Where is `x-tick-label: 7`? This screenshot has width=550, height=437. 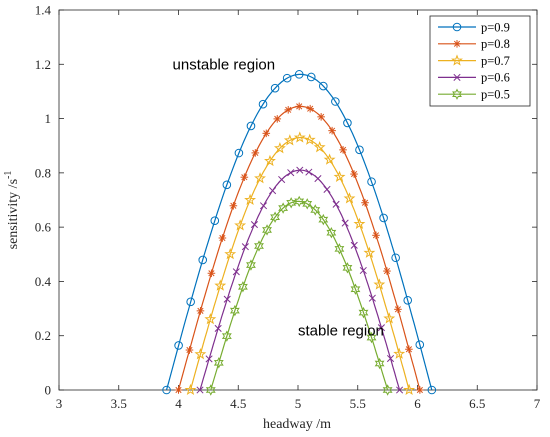 x-tick-label: 7 is located at coordinates (537, 403).